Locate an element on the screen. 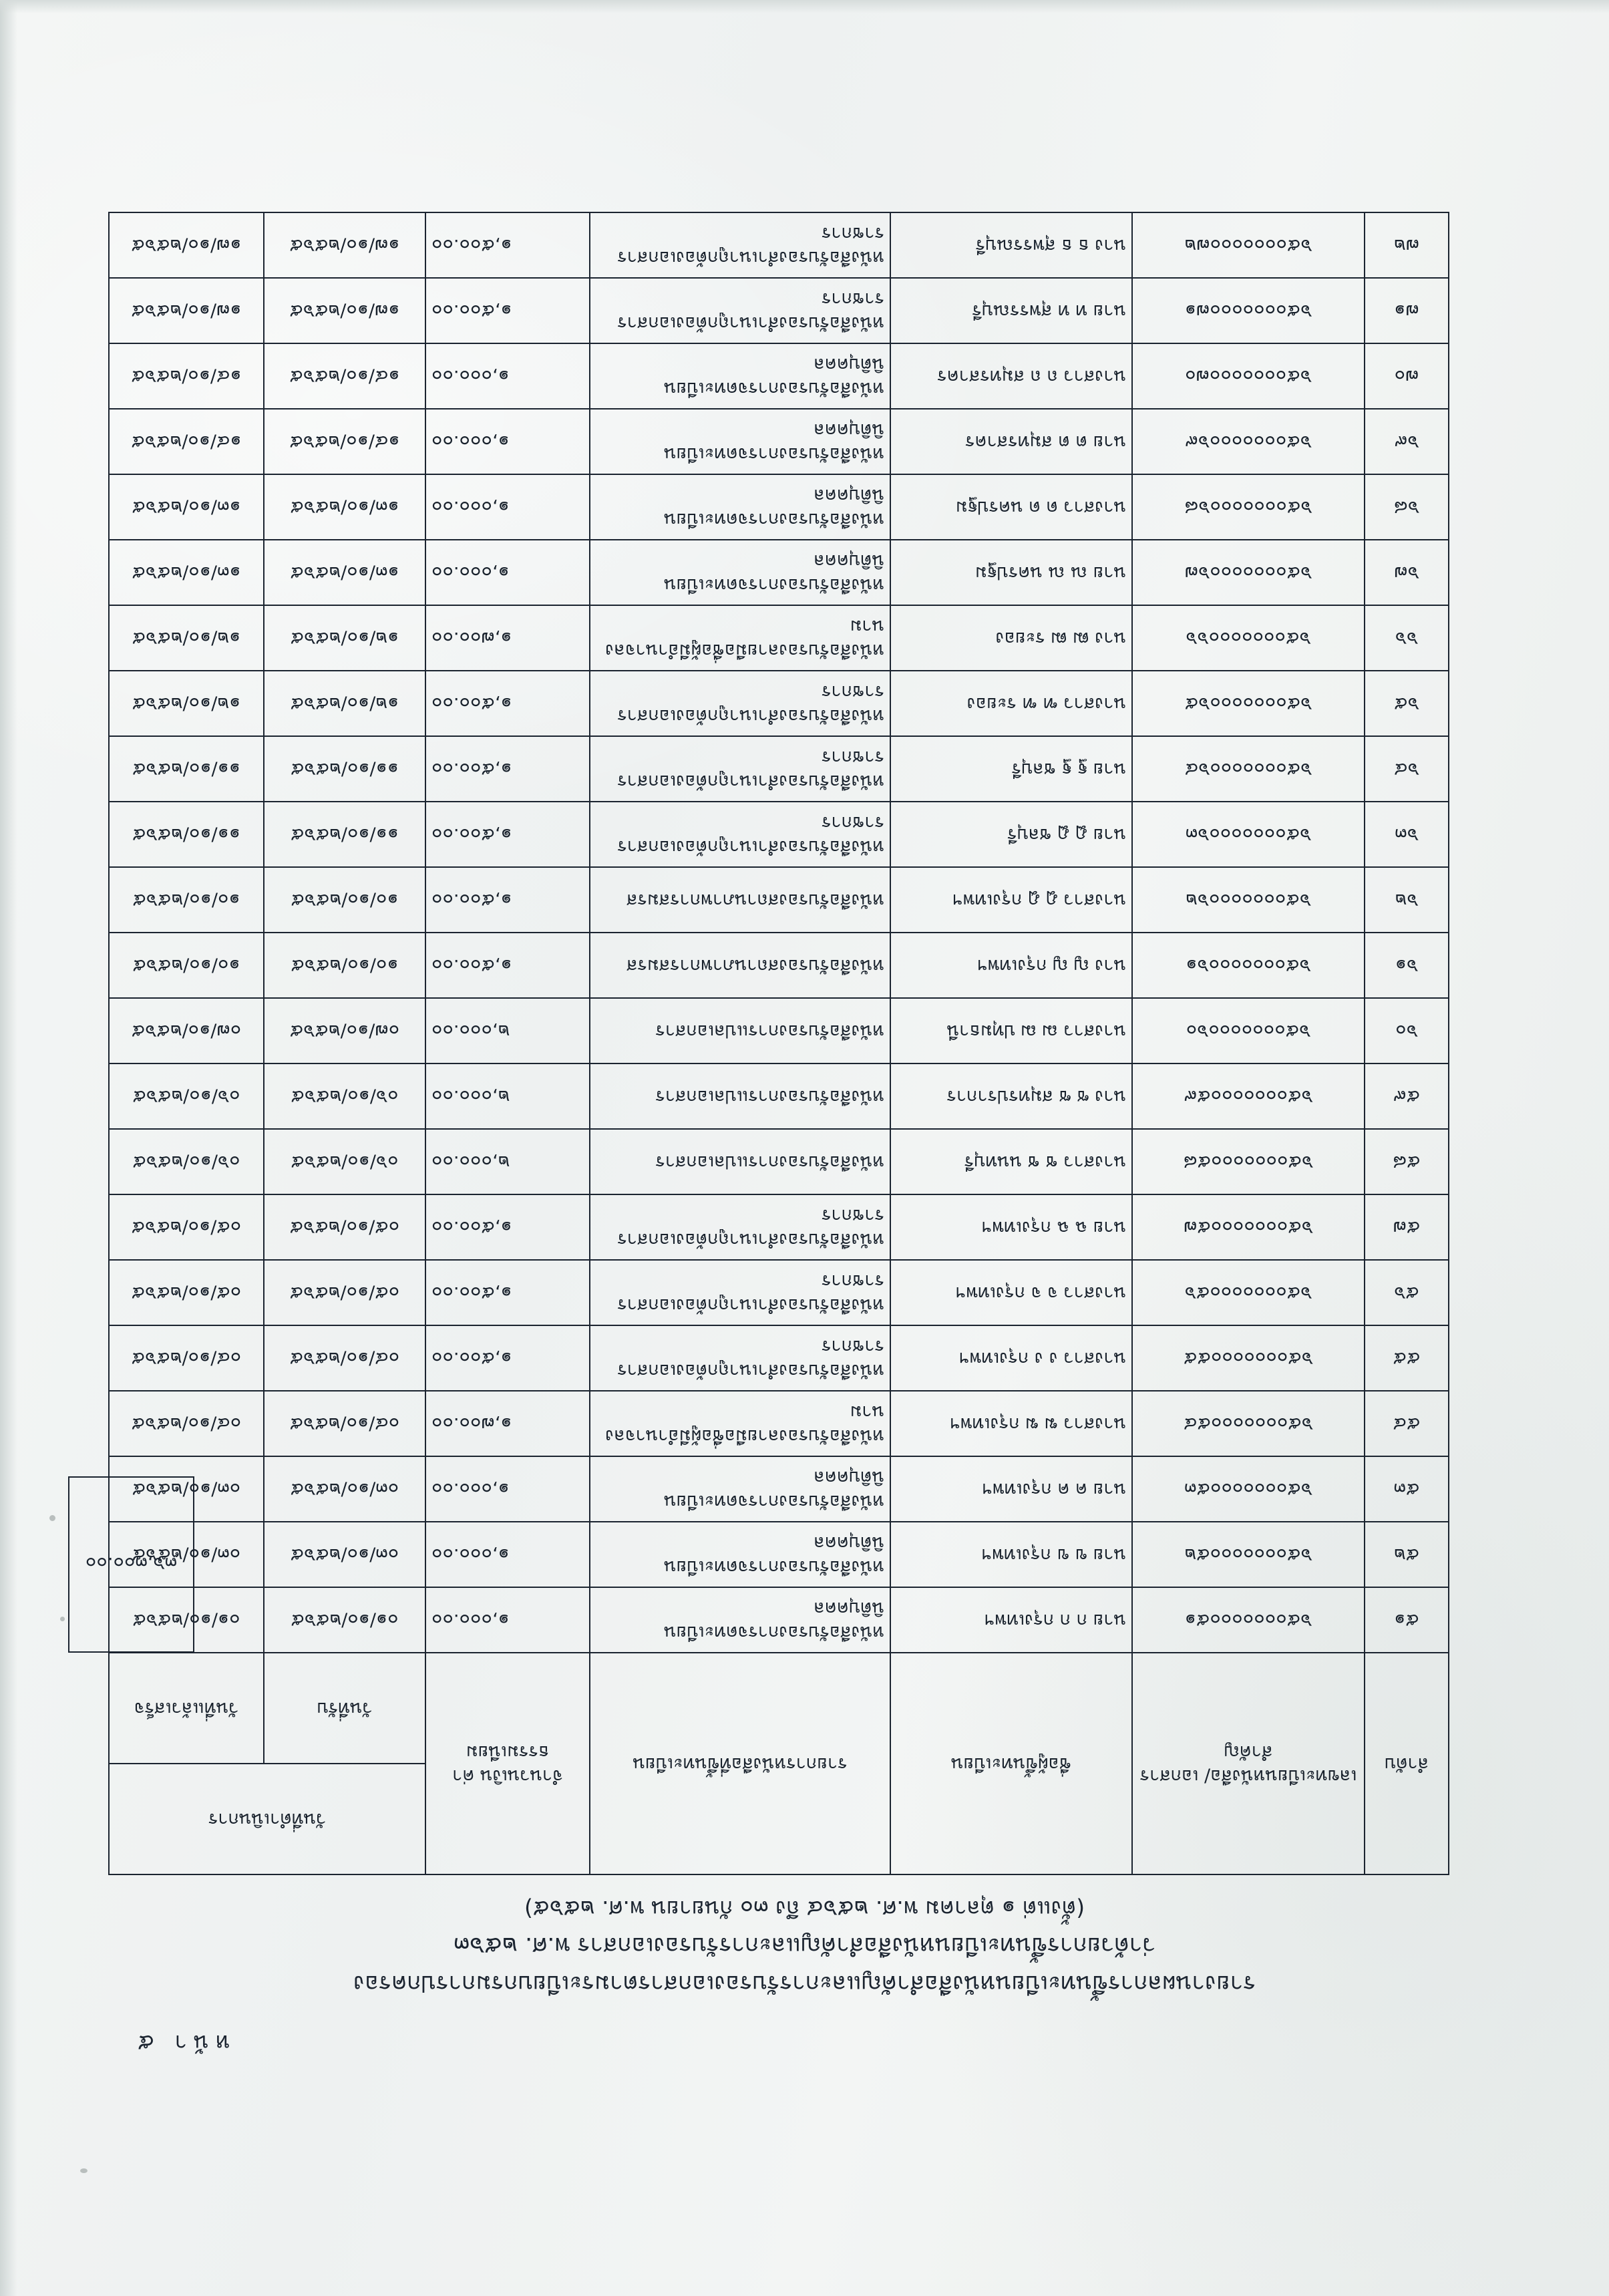  cell-no: ๖๐ is located at coordinates (1407, 1030).